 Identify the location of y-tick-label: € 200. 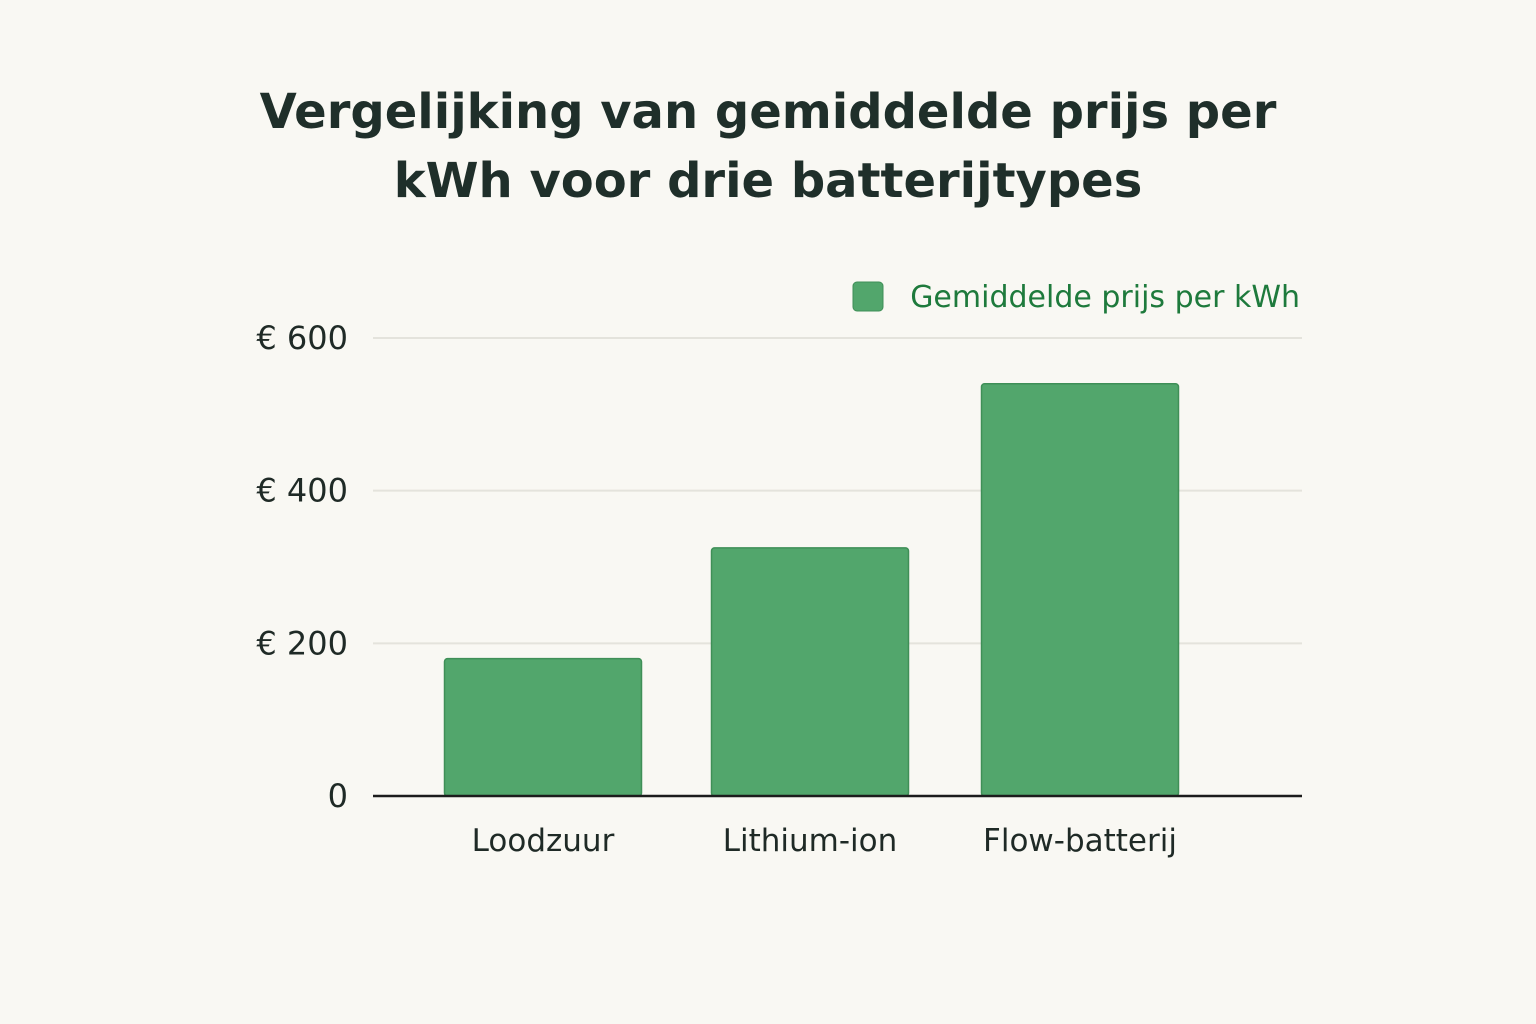
(302, 643).